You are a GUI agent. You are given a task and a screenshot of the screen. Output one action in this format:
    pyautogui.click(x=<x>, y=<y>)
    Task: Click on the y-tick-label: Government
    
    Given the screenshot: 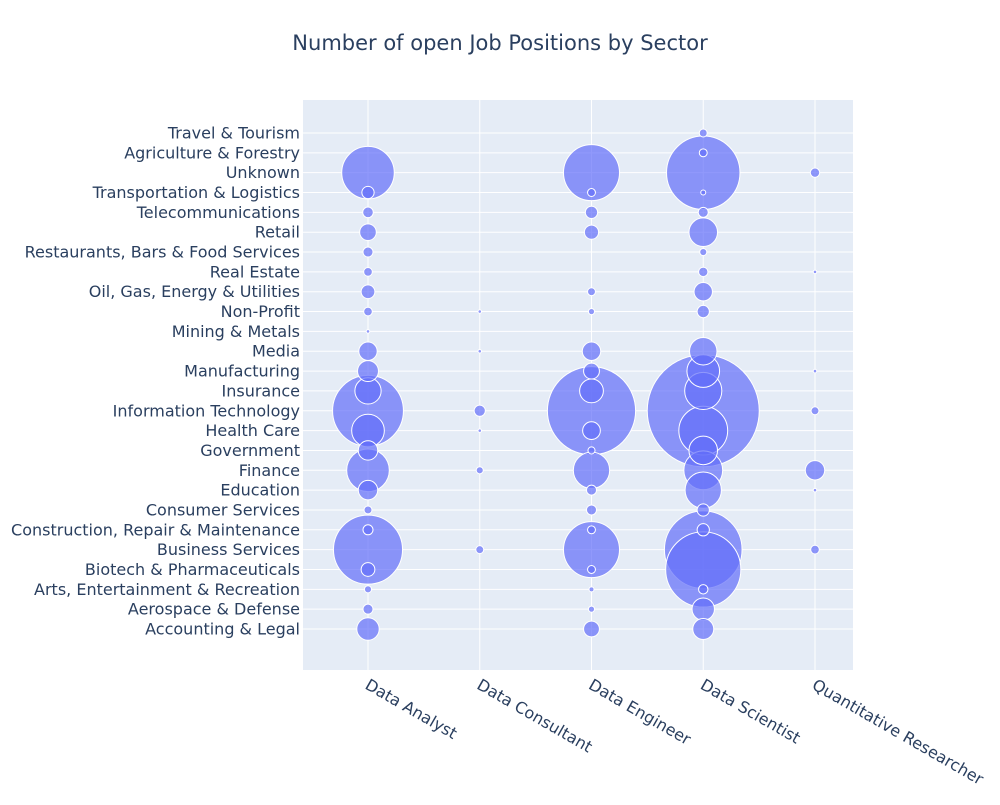 What is the action you would take?
    pyautogui.click(x=250, y=450)
    